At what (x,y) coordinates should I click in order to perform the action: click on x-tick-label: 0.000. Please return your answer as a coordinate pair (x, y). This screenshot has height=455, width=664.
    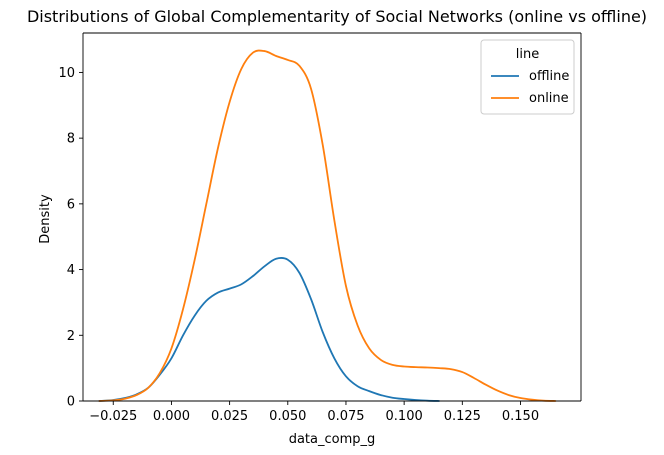
    Looking at the image, I should click on (171, 416).